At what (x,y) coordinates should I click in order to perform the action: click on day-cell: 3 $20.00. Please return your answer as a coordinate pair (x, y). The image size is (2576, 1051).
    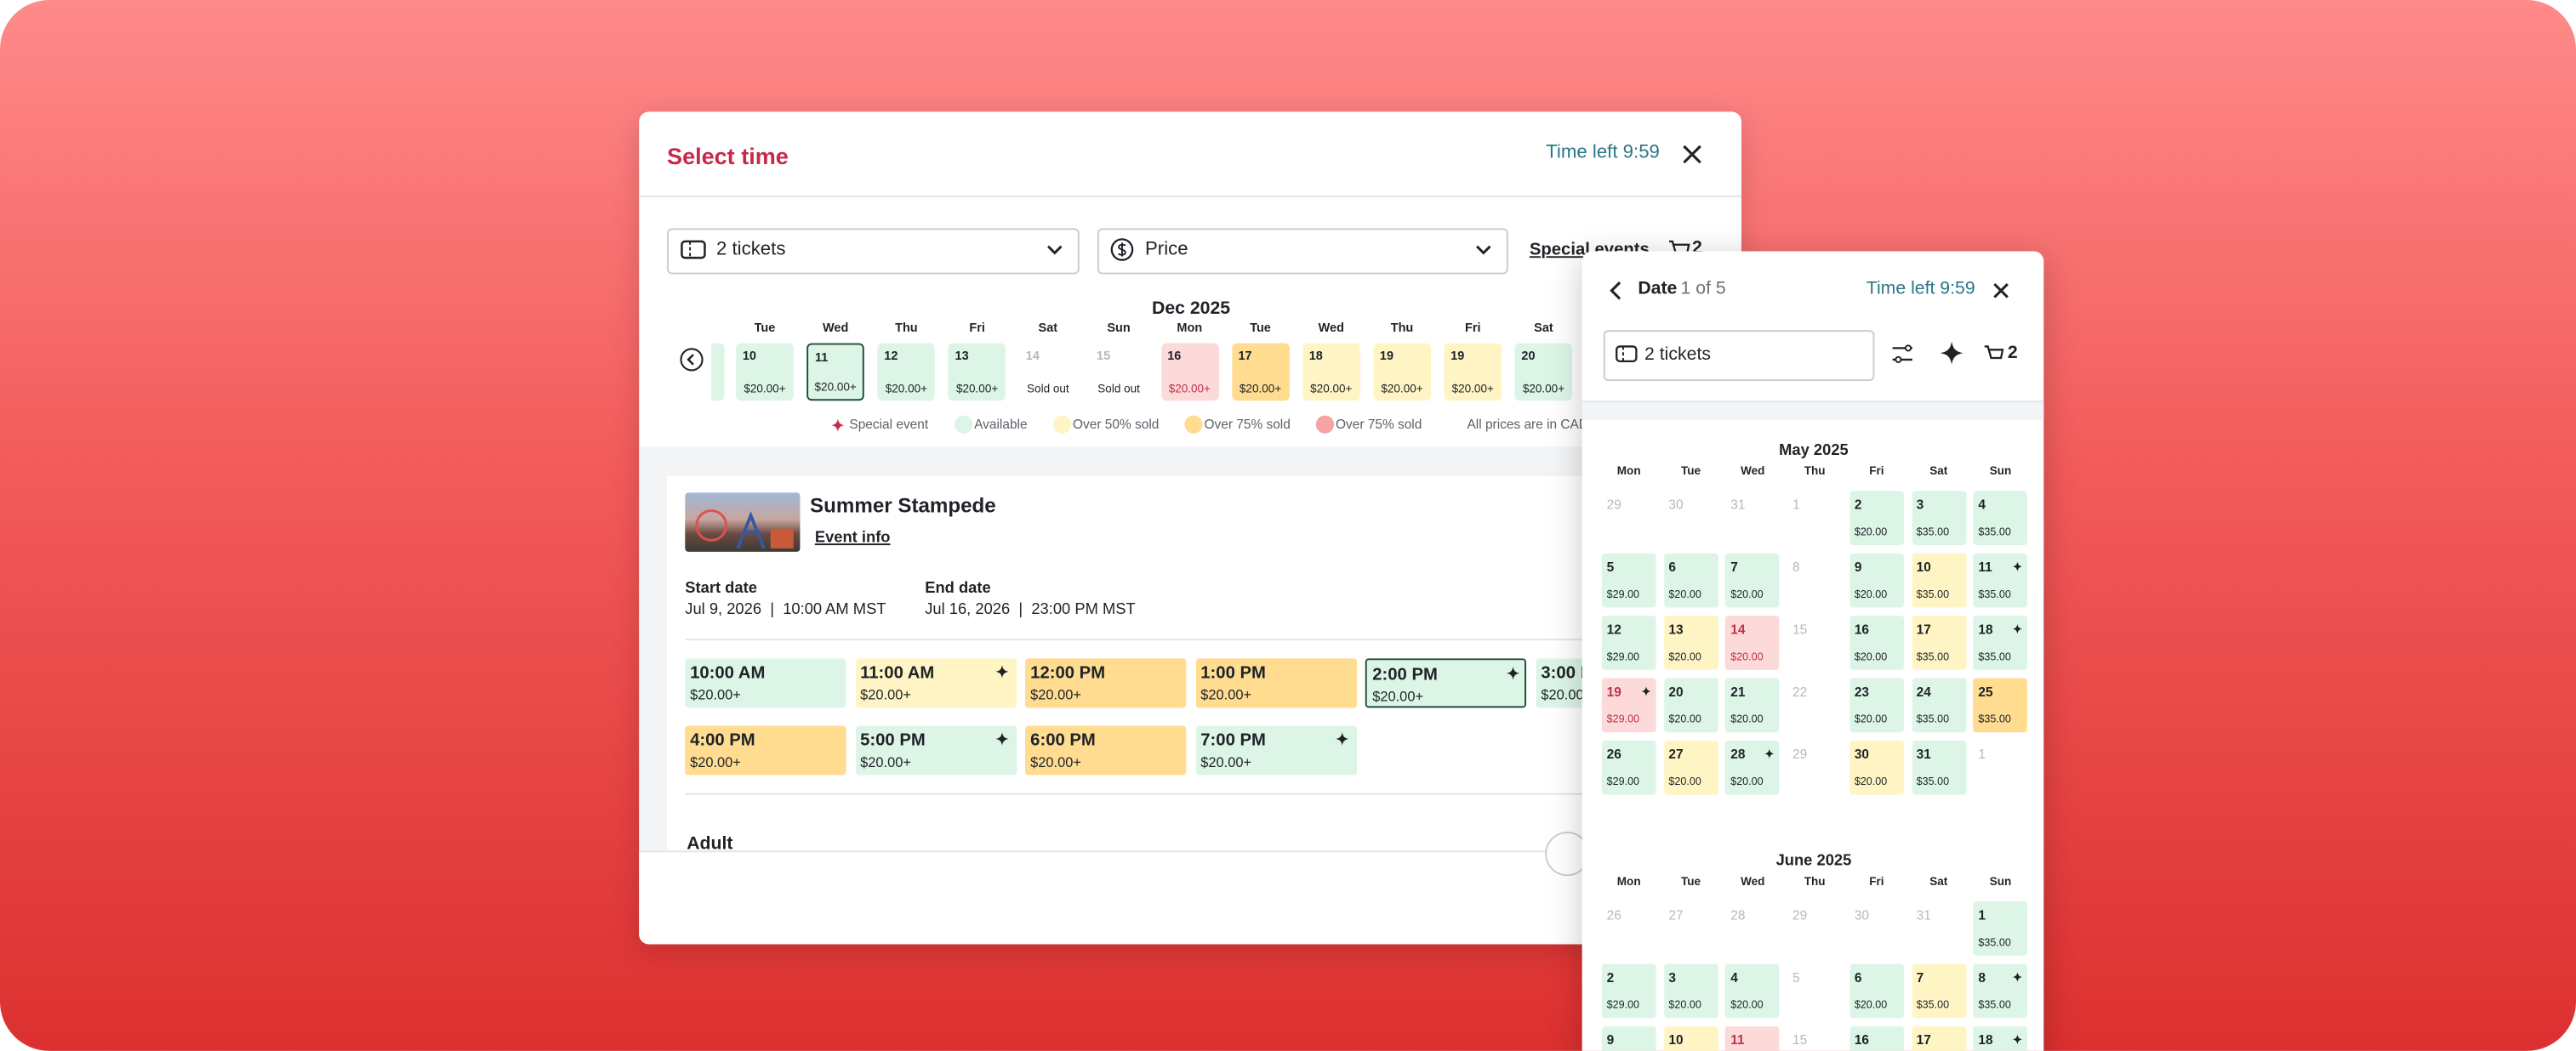
    Looking at the image, I should click on (1691, 991).